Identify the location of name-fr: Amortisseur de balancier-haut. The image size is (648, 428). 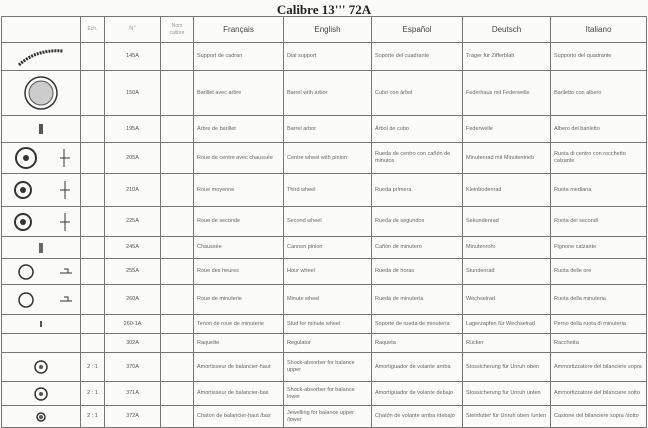
(238, 367).